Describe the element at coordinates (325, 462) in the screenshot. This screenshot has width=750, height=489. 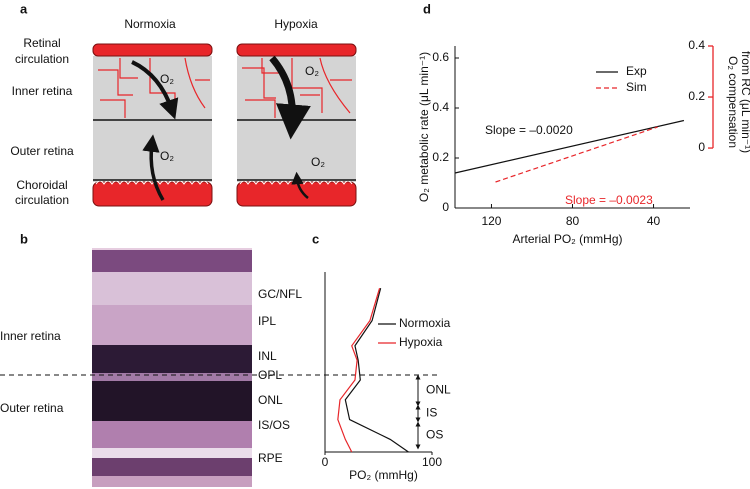
I see `x-tick-label: 0` at that location.